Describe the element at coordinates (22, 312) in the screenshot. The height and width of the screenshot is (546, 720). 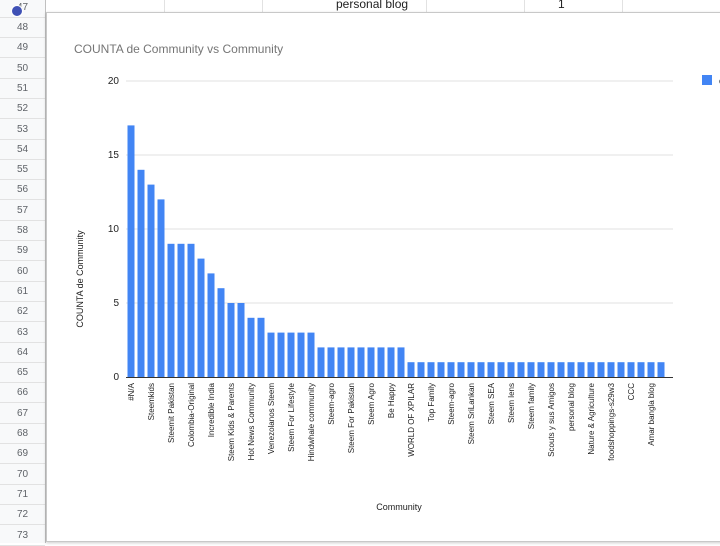
I see `row-number: 62` at that location.